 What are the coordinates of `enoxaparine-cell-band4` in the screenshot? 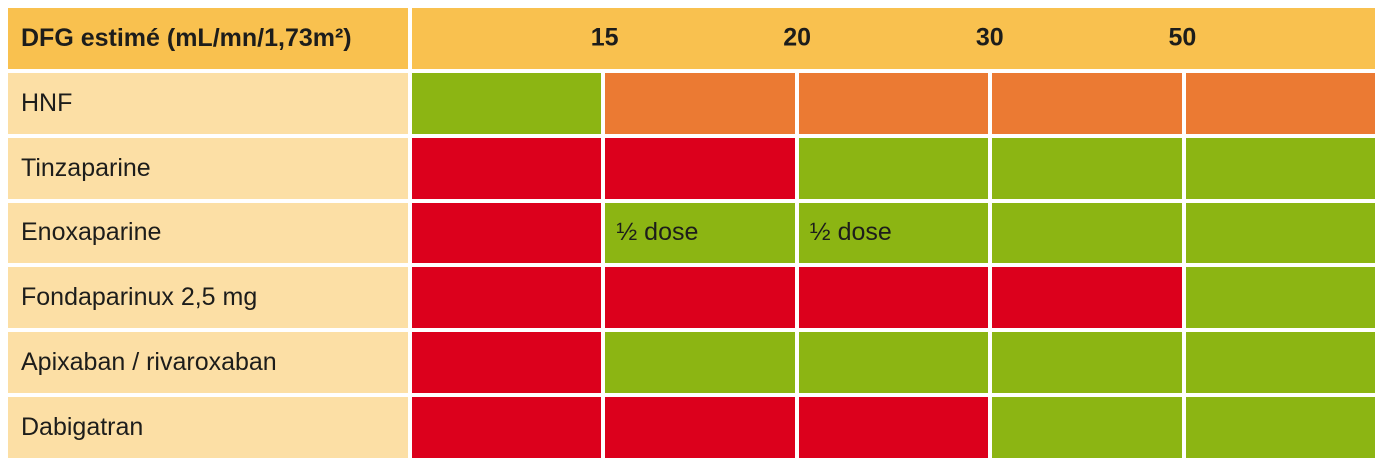 It's located at (1087, 233).